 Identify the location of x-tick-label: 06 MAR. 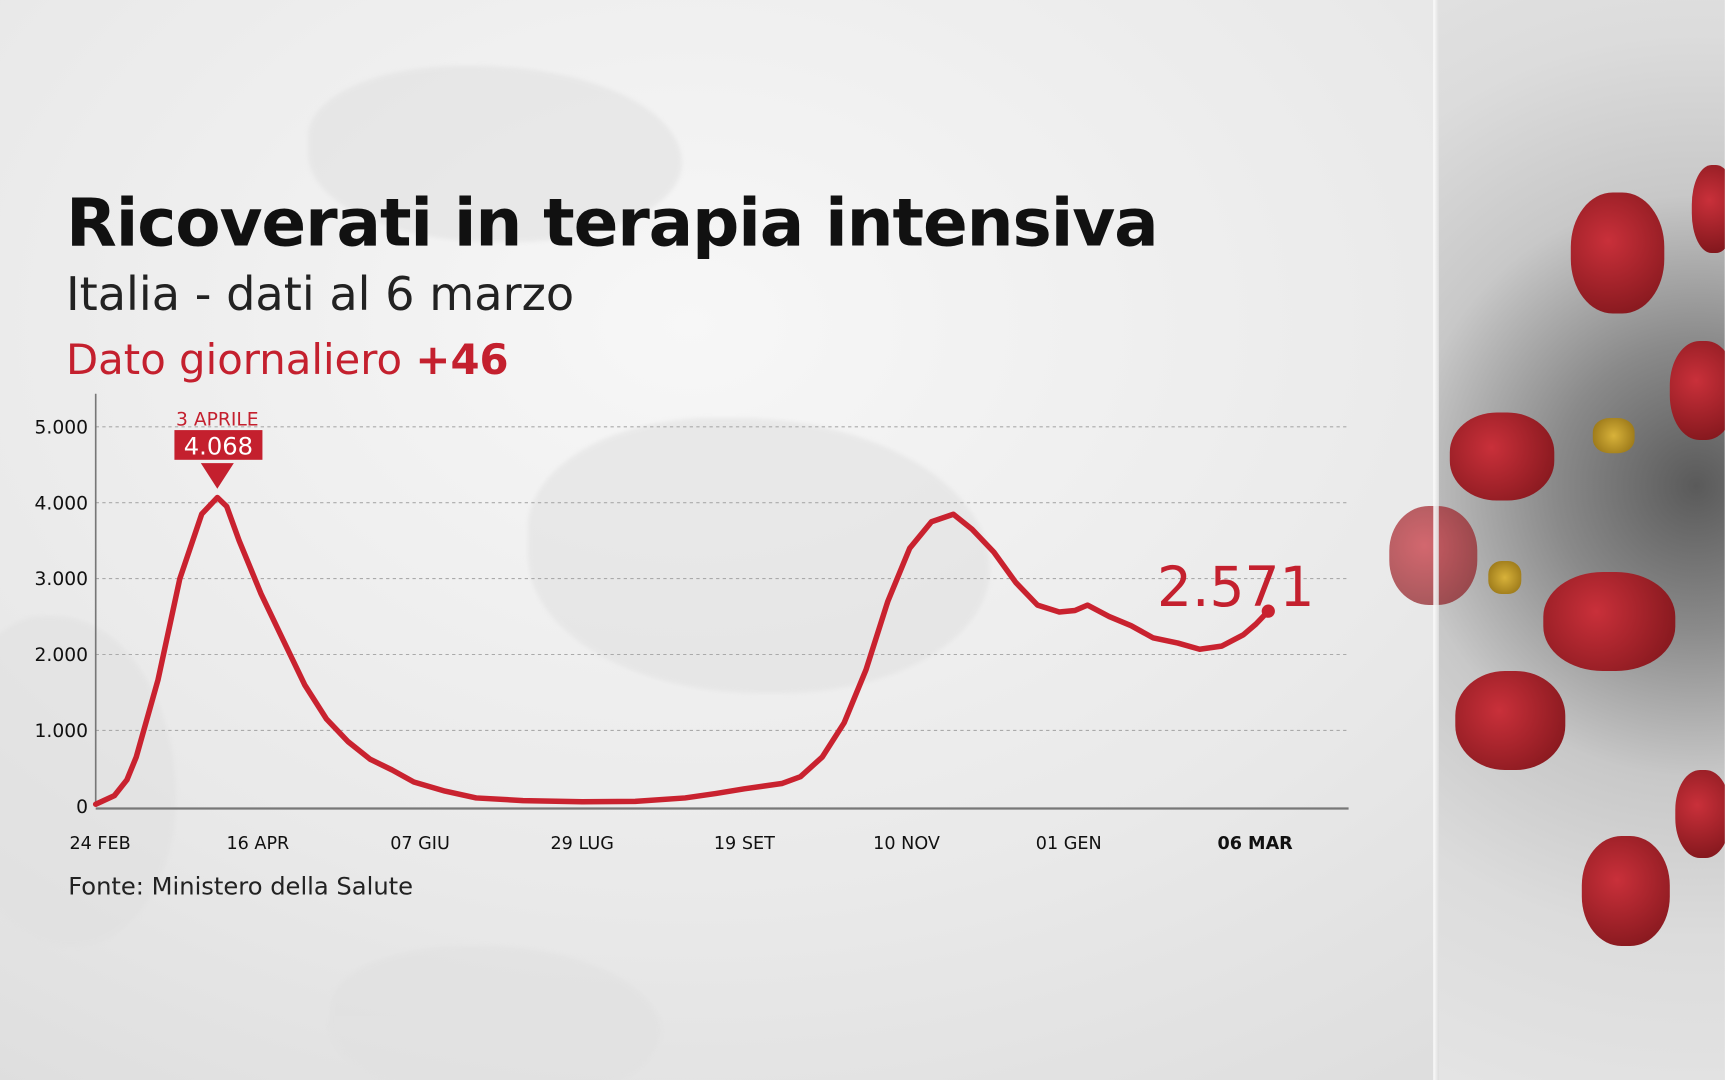
(1255, 844).